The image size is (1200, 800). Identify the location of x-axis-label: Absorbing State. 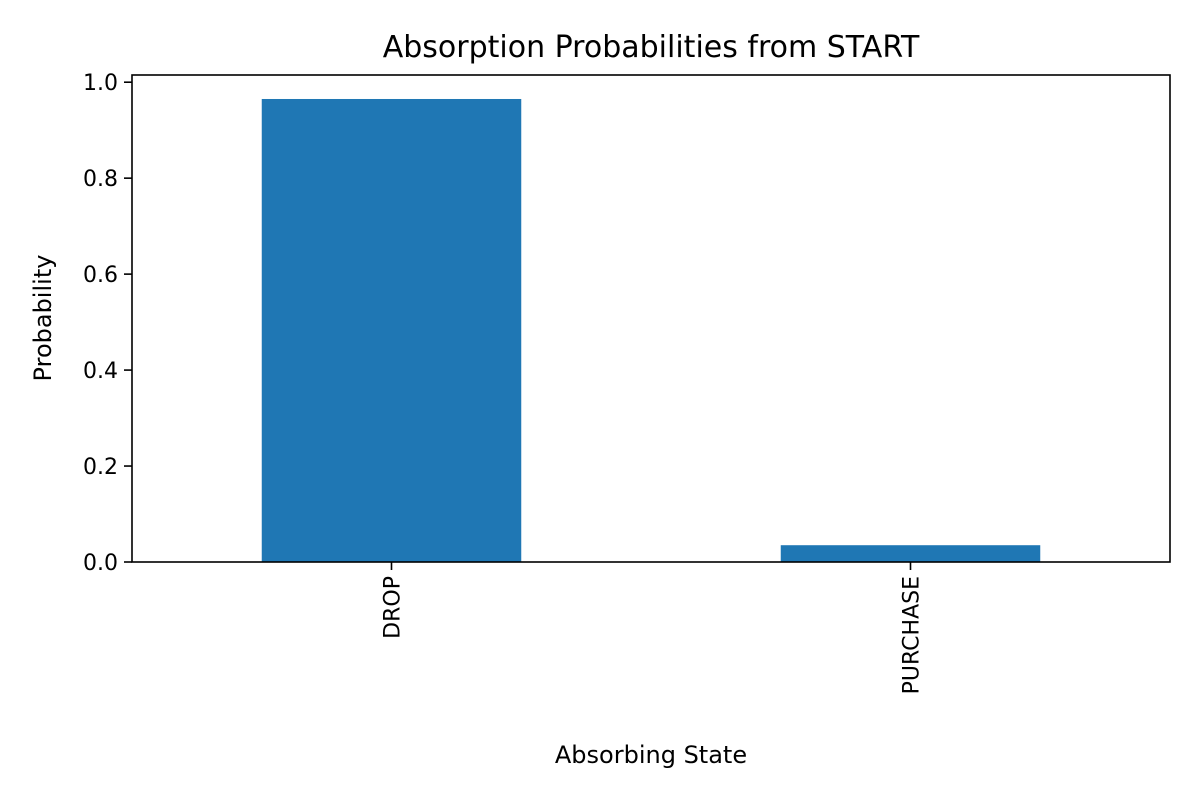
(651, 755).